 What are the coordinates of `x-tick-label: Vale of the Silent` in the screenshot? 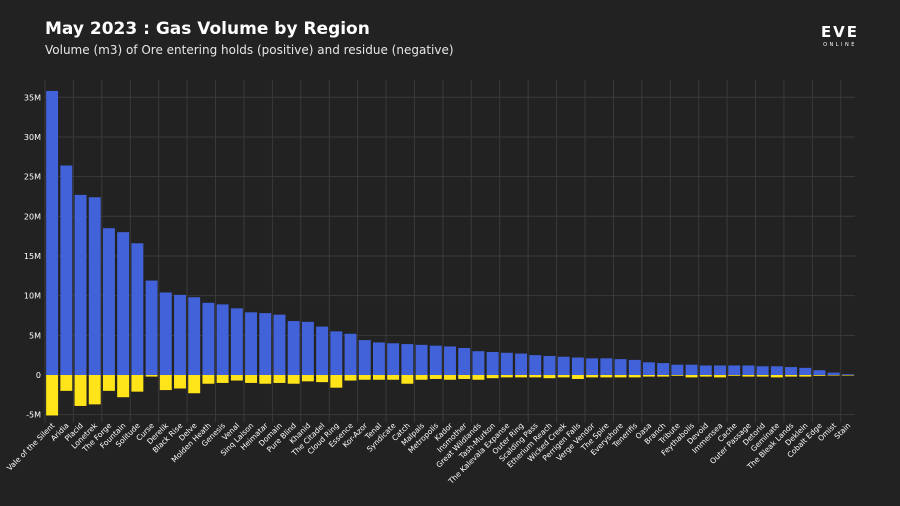 It's located at (30, 446).